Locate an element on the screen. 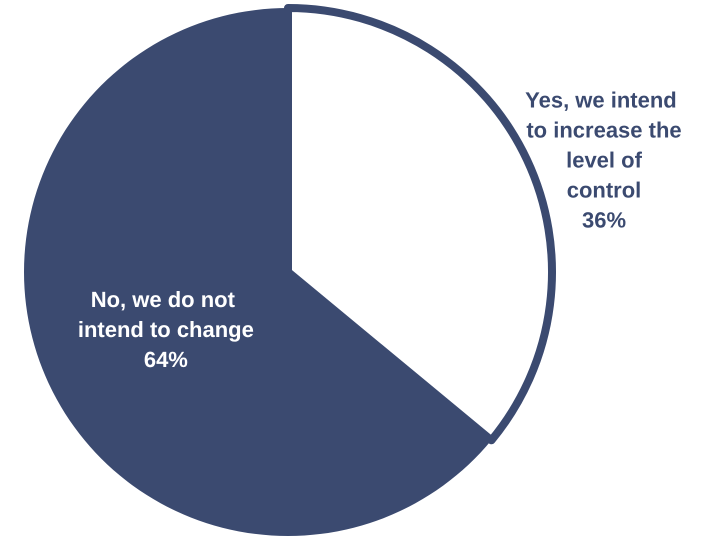  data-label: 64% is located at coordinates (166, 359).